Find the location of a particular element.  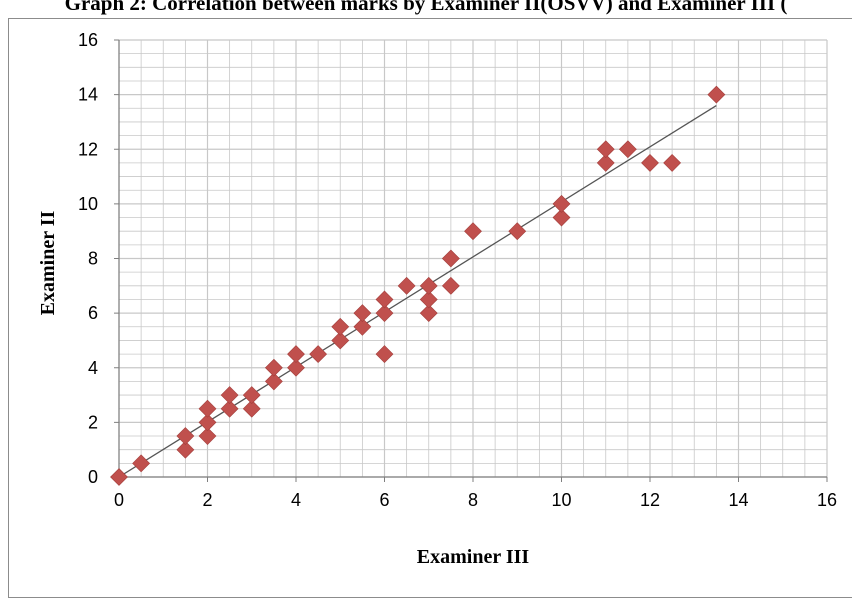

x-tick-label: 16 is located at coordinates (827, 500).